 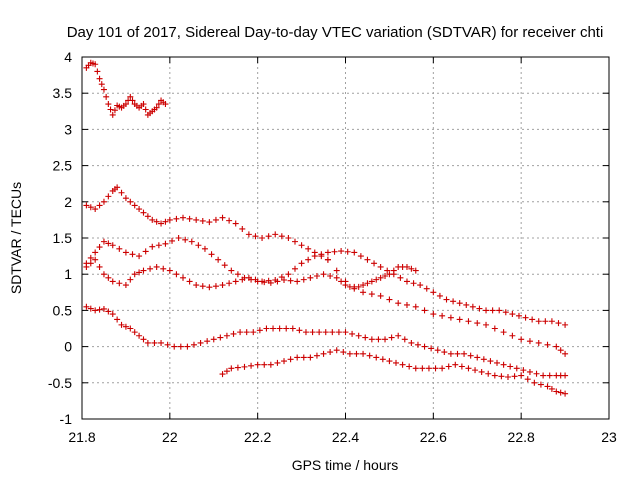 I want to click on x-tick-label: 22.8, so click(x=521, y=437).